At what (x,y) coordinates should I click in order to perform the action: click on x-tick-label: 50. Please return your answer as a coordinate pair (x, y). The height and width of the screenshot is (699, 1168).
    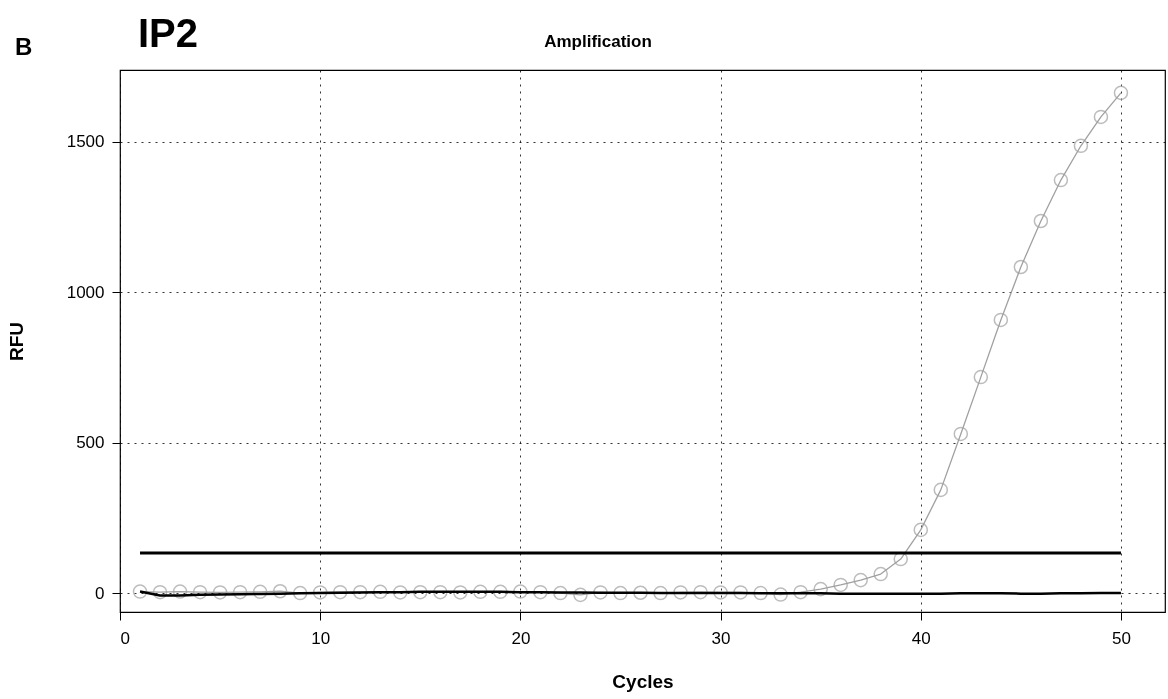
    Looking at the image, I should click on (1121, 638).